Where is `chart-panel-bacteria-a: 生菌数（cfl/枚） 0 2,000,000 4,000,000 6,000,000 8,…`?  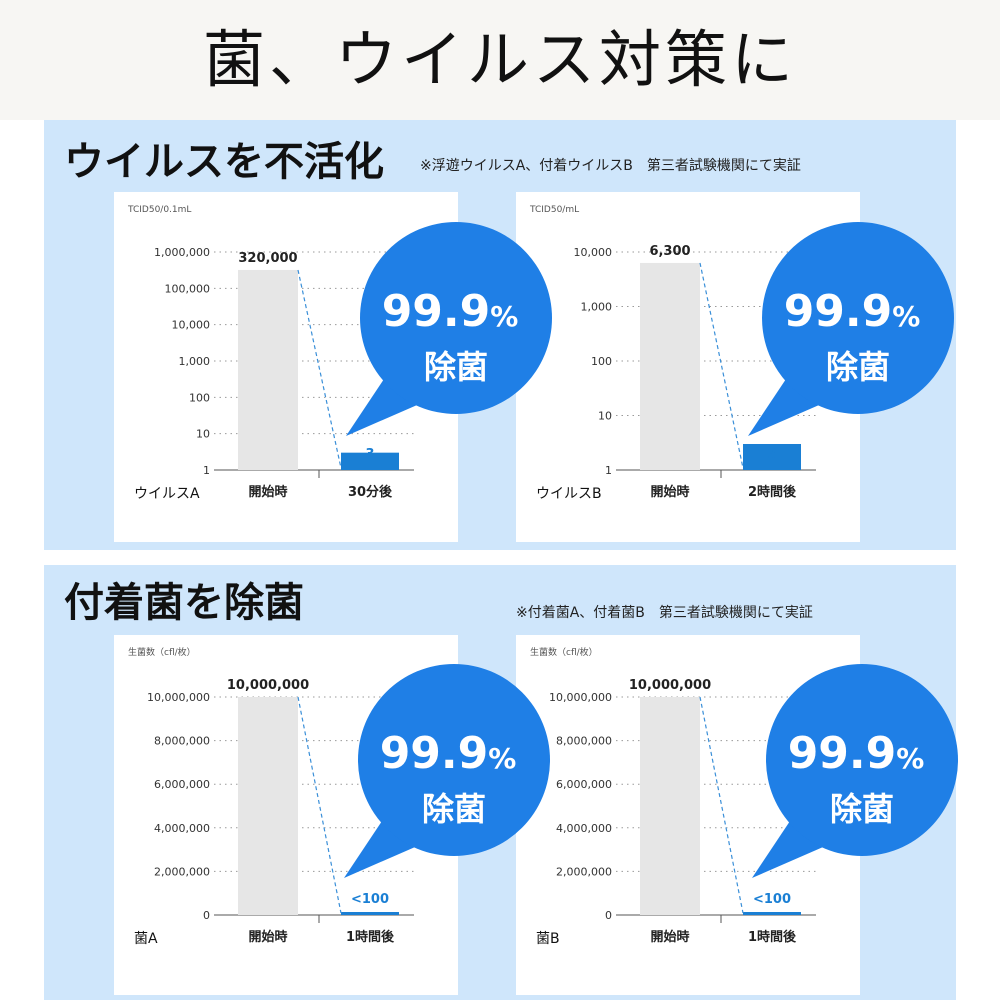
chart-panel-bacteria-a: 生菌数（cfl/枚） 0 2,000,000 4,000,000 6,000,000 8,… is located at coordinates (286, 815).